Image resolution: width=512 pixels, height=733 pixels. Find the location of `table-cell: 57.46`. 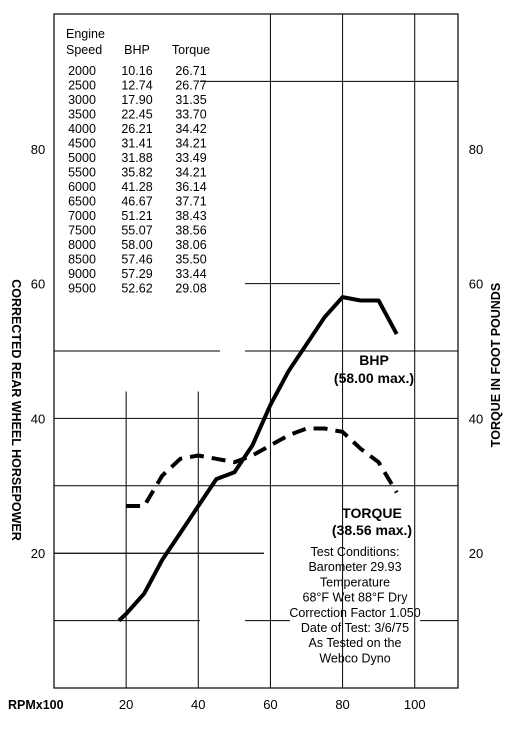

table-cell: 57.46 is located at coordinates (136, 260).